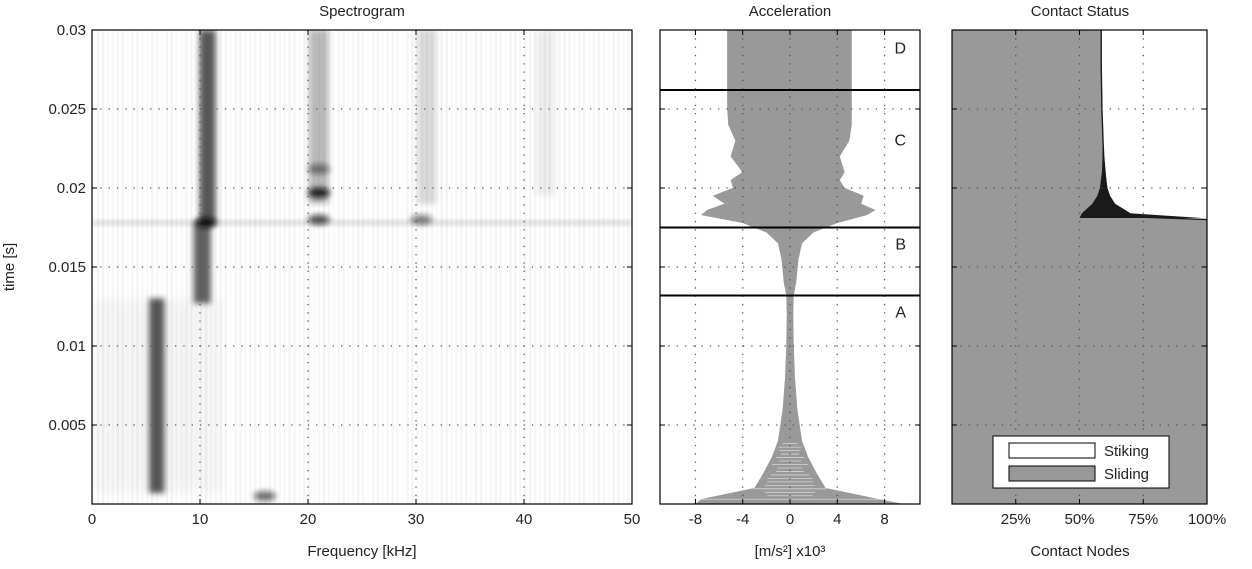 Image resolution: width=1252 pixels, height=569 pixels. Describe the element at coordinates (1154, 125) in the screenshot. I see `sticking-area` at that location.